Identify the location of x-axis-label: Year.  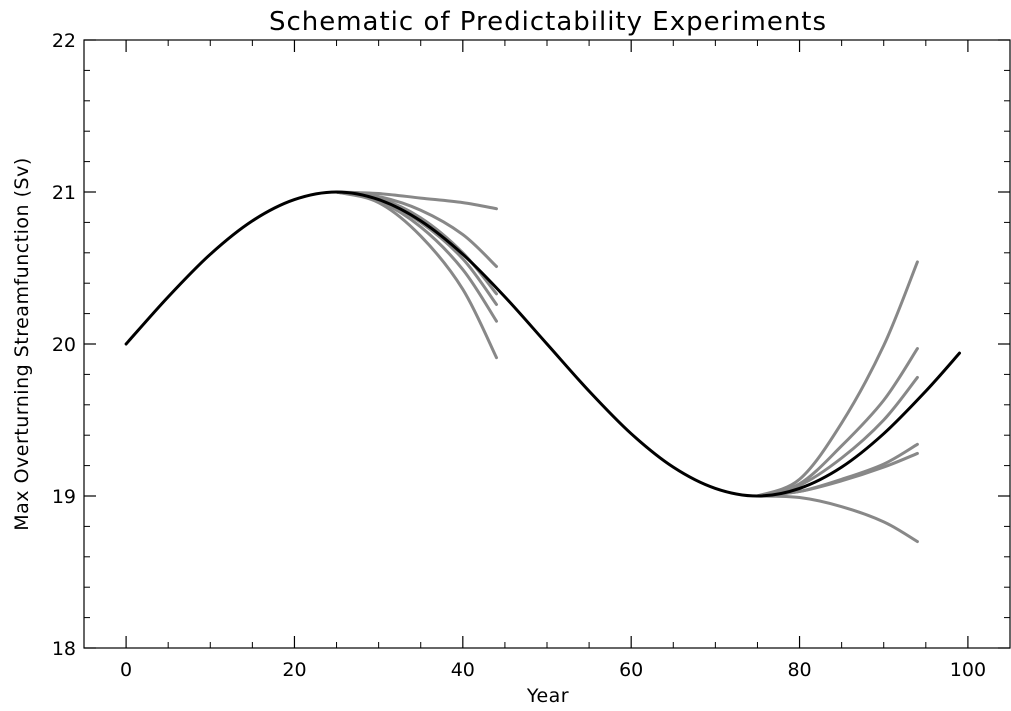
(547, 696).